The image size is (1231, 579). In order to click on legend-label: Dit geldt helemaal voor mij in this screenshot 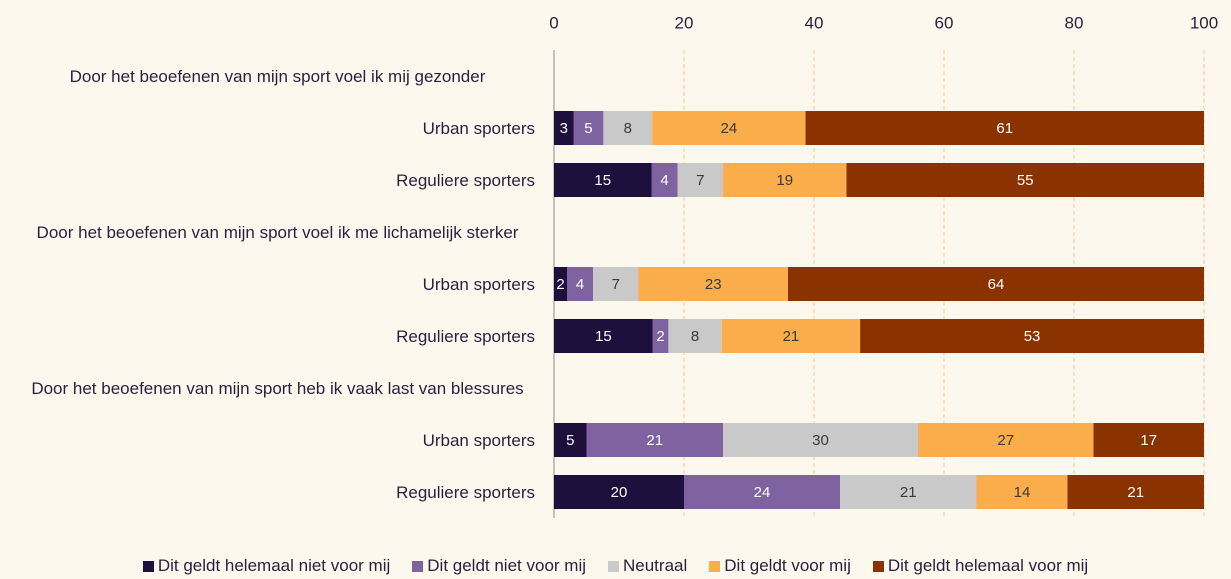, I will do `click(988, 565)`.